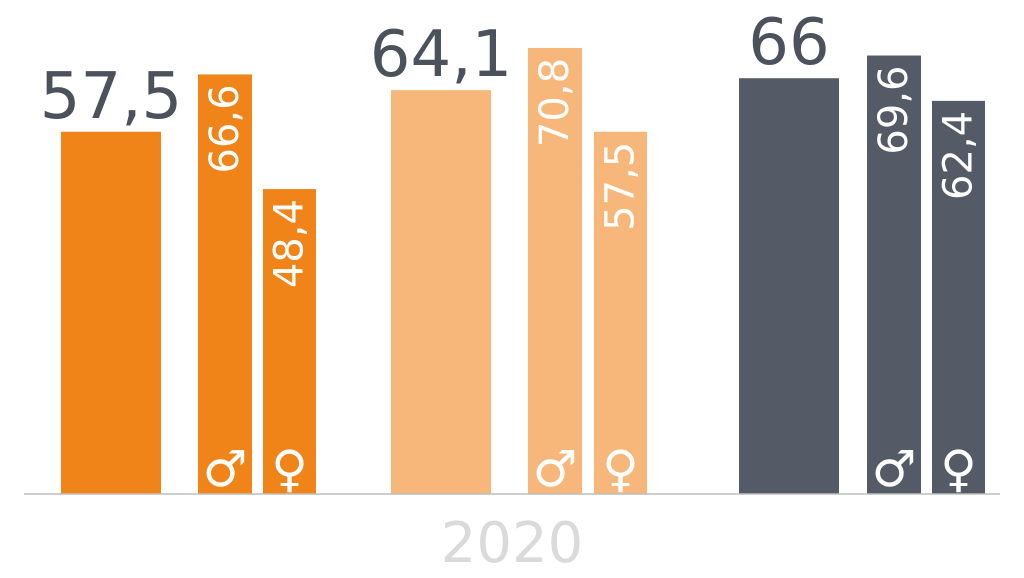 The width and height of the screenshot is (1024, 578). What do you see at coordinates (290, 243) in the screenshot?
I see `female-value-label: 48,4` at bounding box center [290, 243].